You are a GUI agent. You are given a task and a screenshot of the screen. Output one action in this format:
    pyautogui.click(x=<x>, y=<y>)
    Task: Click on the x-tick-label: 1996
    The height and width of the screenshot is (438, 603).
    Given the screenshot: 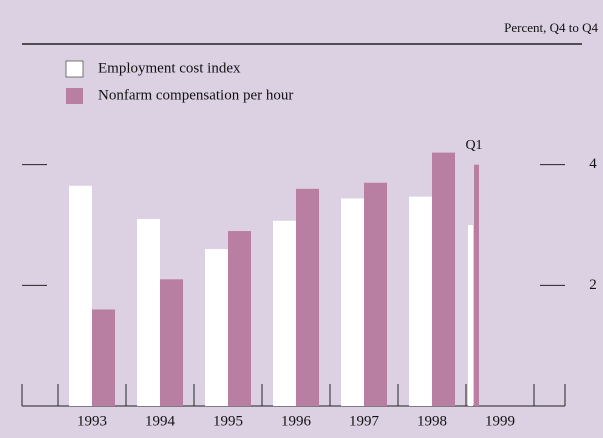 What is the action you would take?
    pyautogui.click(x=296, y=421)
    